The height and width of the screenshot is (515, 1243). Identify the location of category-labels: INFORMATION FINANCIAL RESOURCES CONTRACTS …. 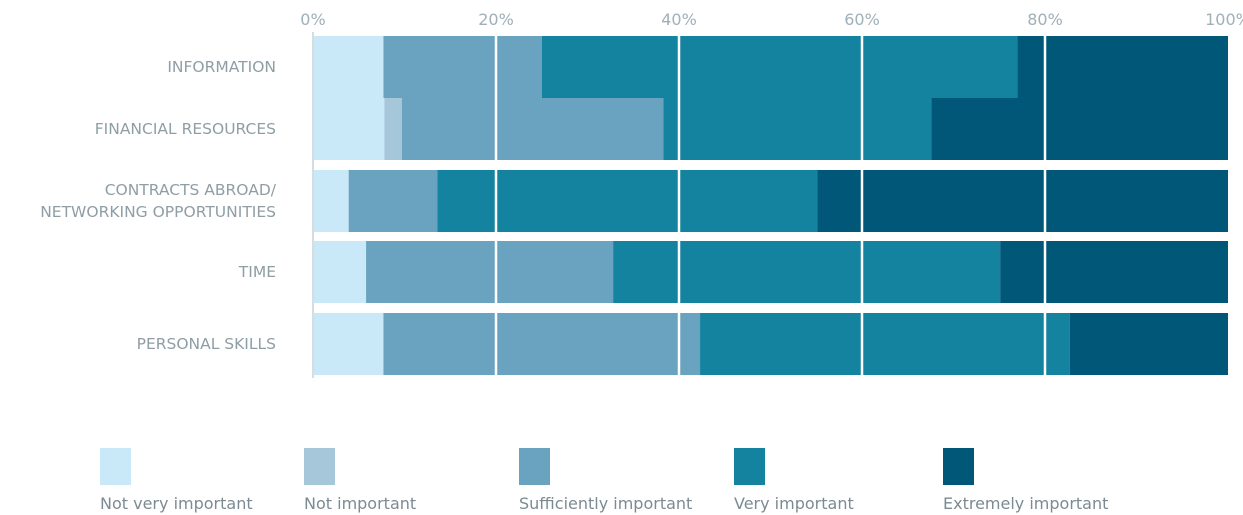
(158, 205).